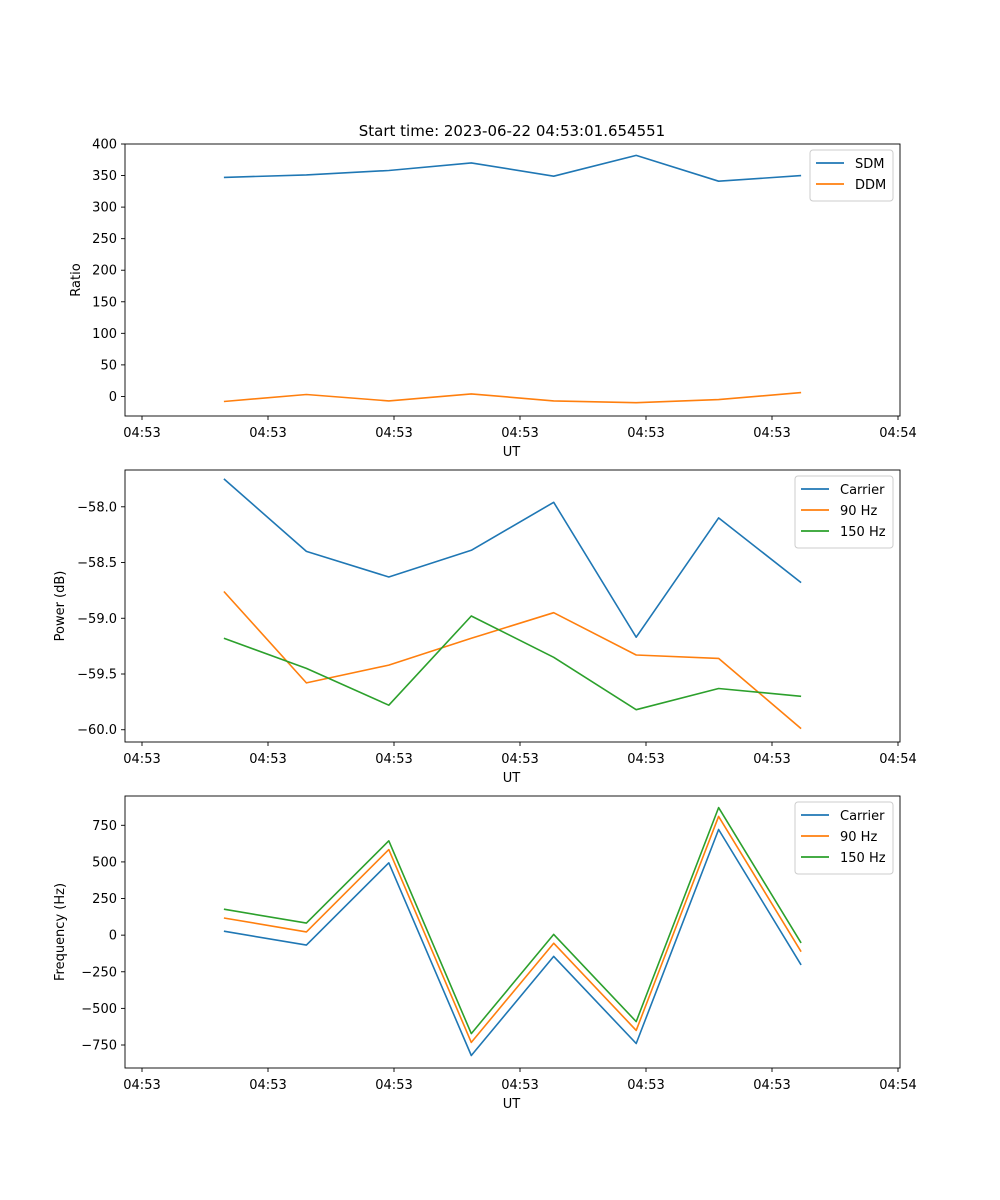 The width and height of the screenshot is (1000, 1200). I want to click on series-line-sdm, so click(512, 168).